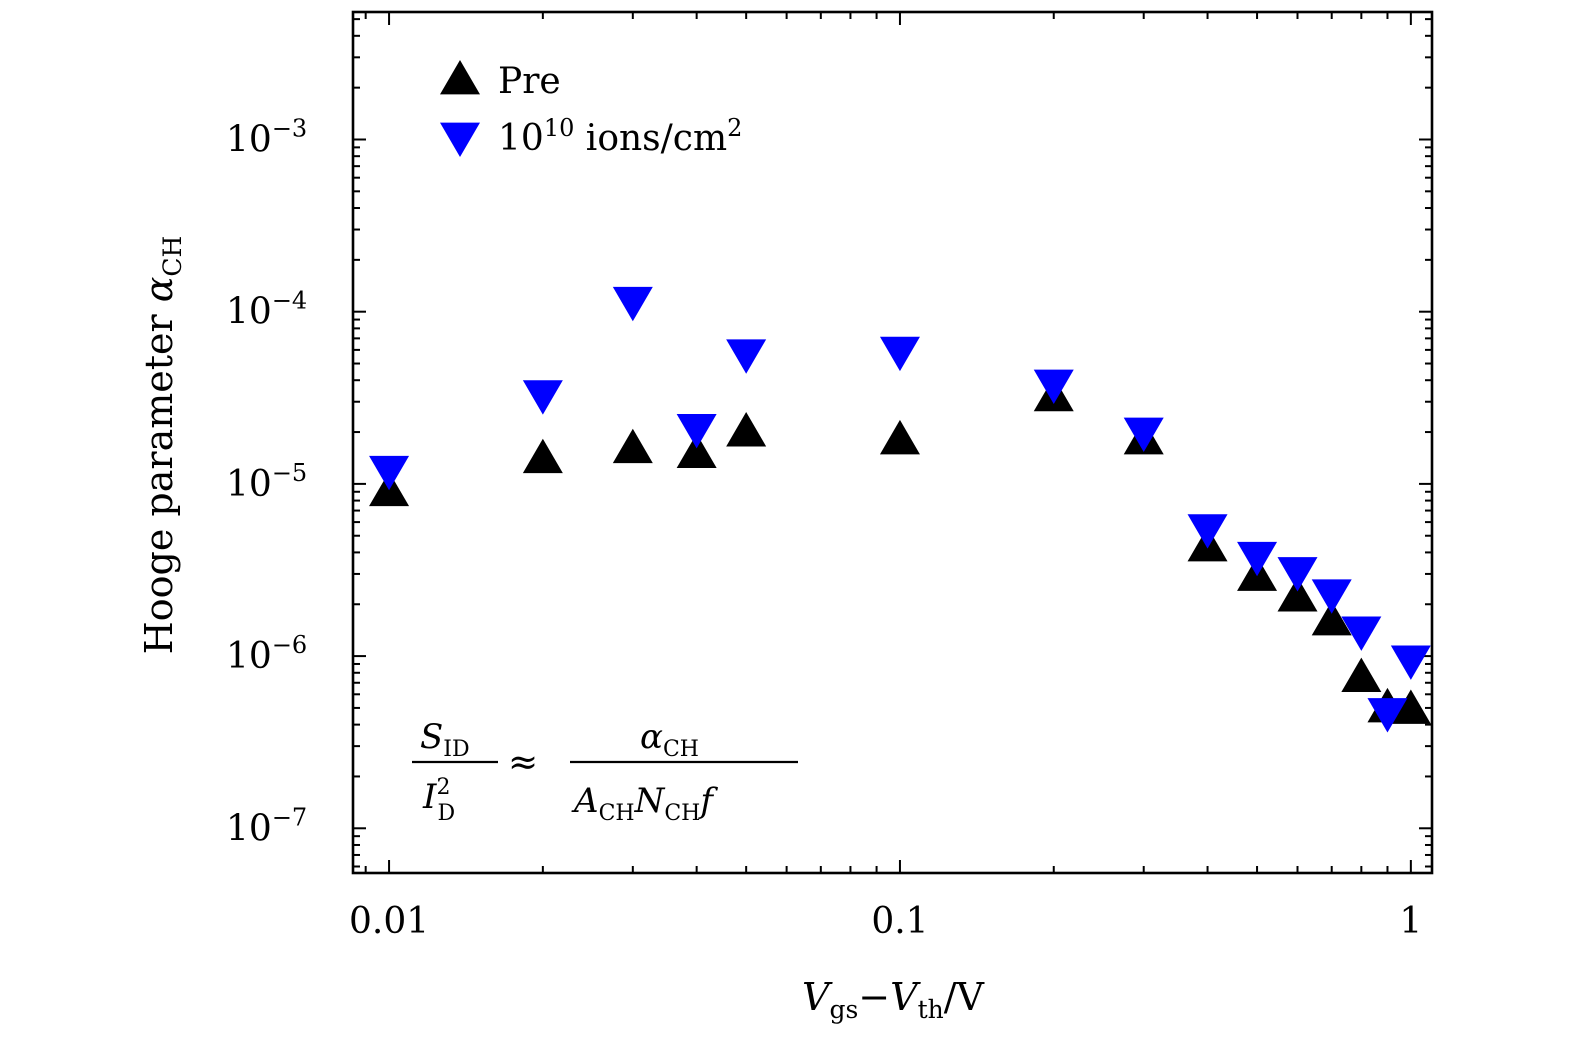 This screenshot has width=1575, height=1043. Describe the element at coordinates (605, 771) in the screenshot. I see `formula-annotation: SID I2 D ≈ αCH ACHNCHf` at that location.